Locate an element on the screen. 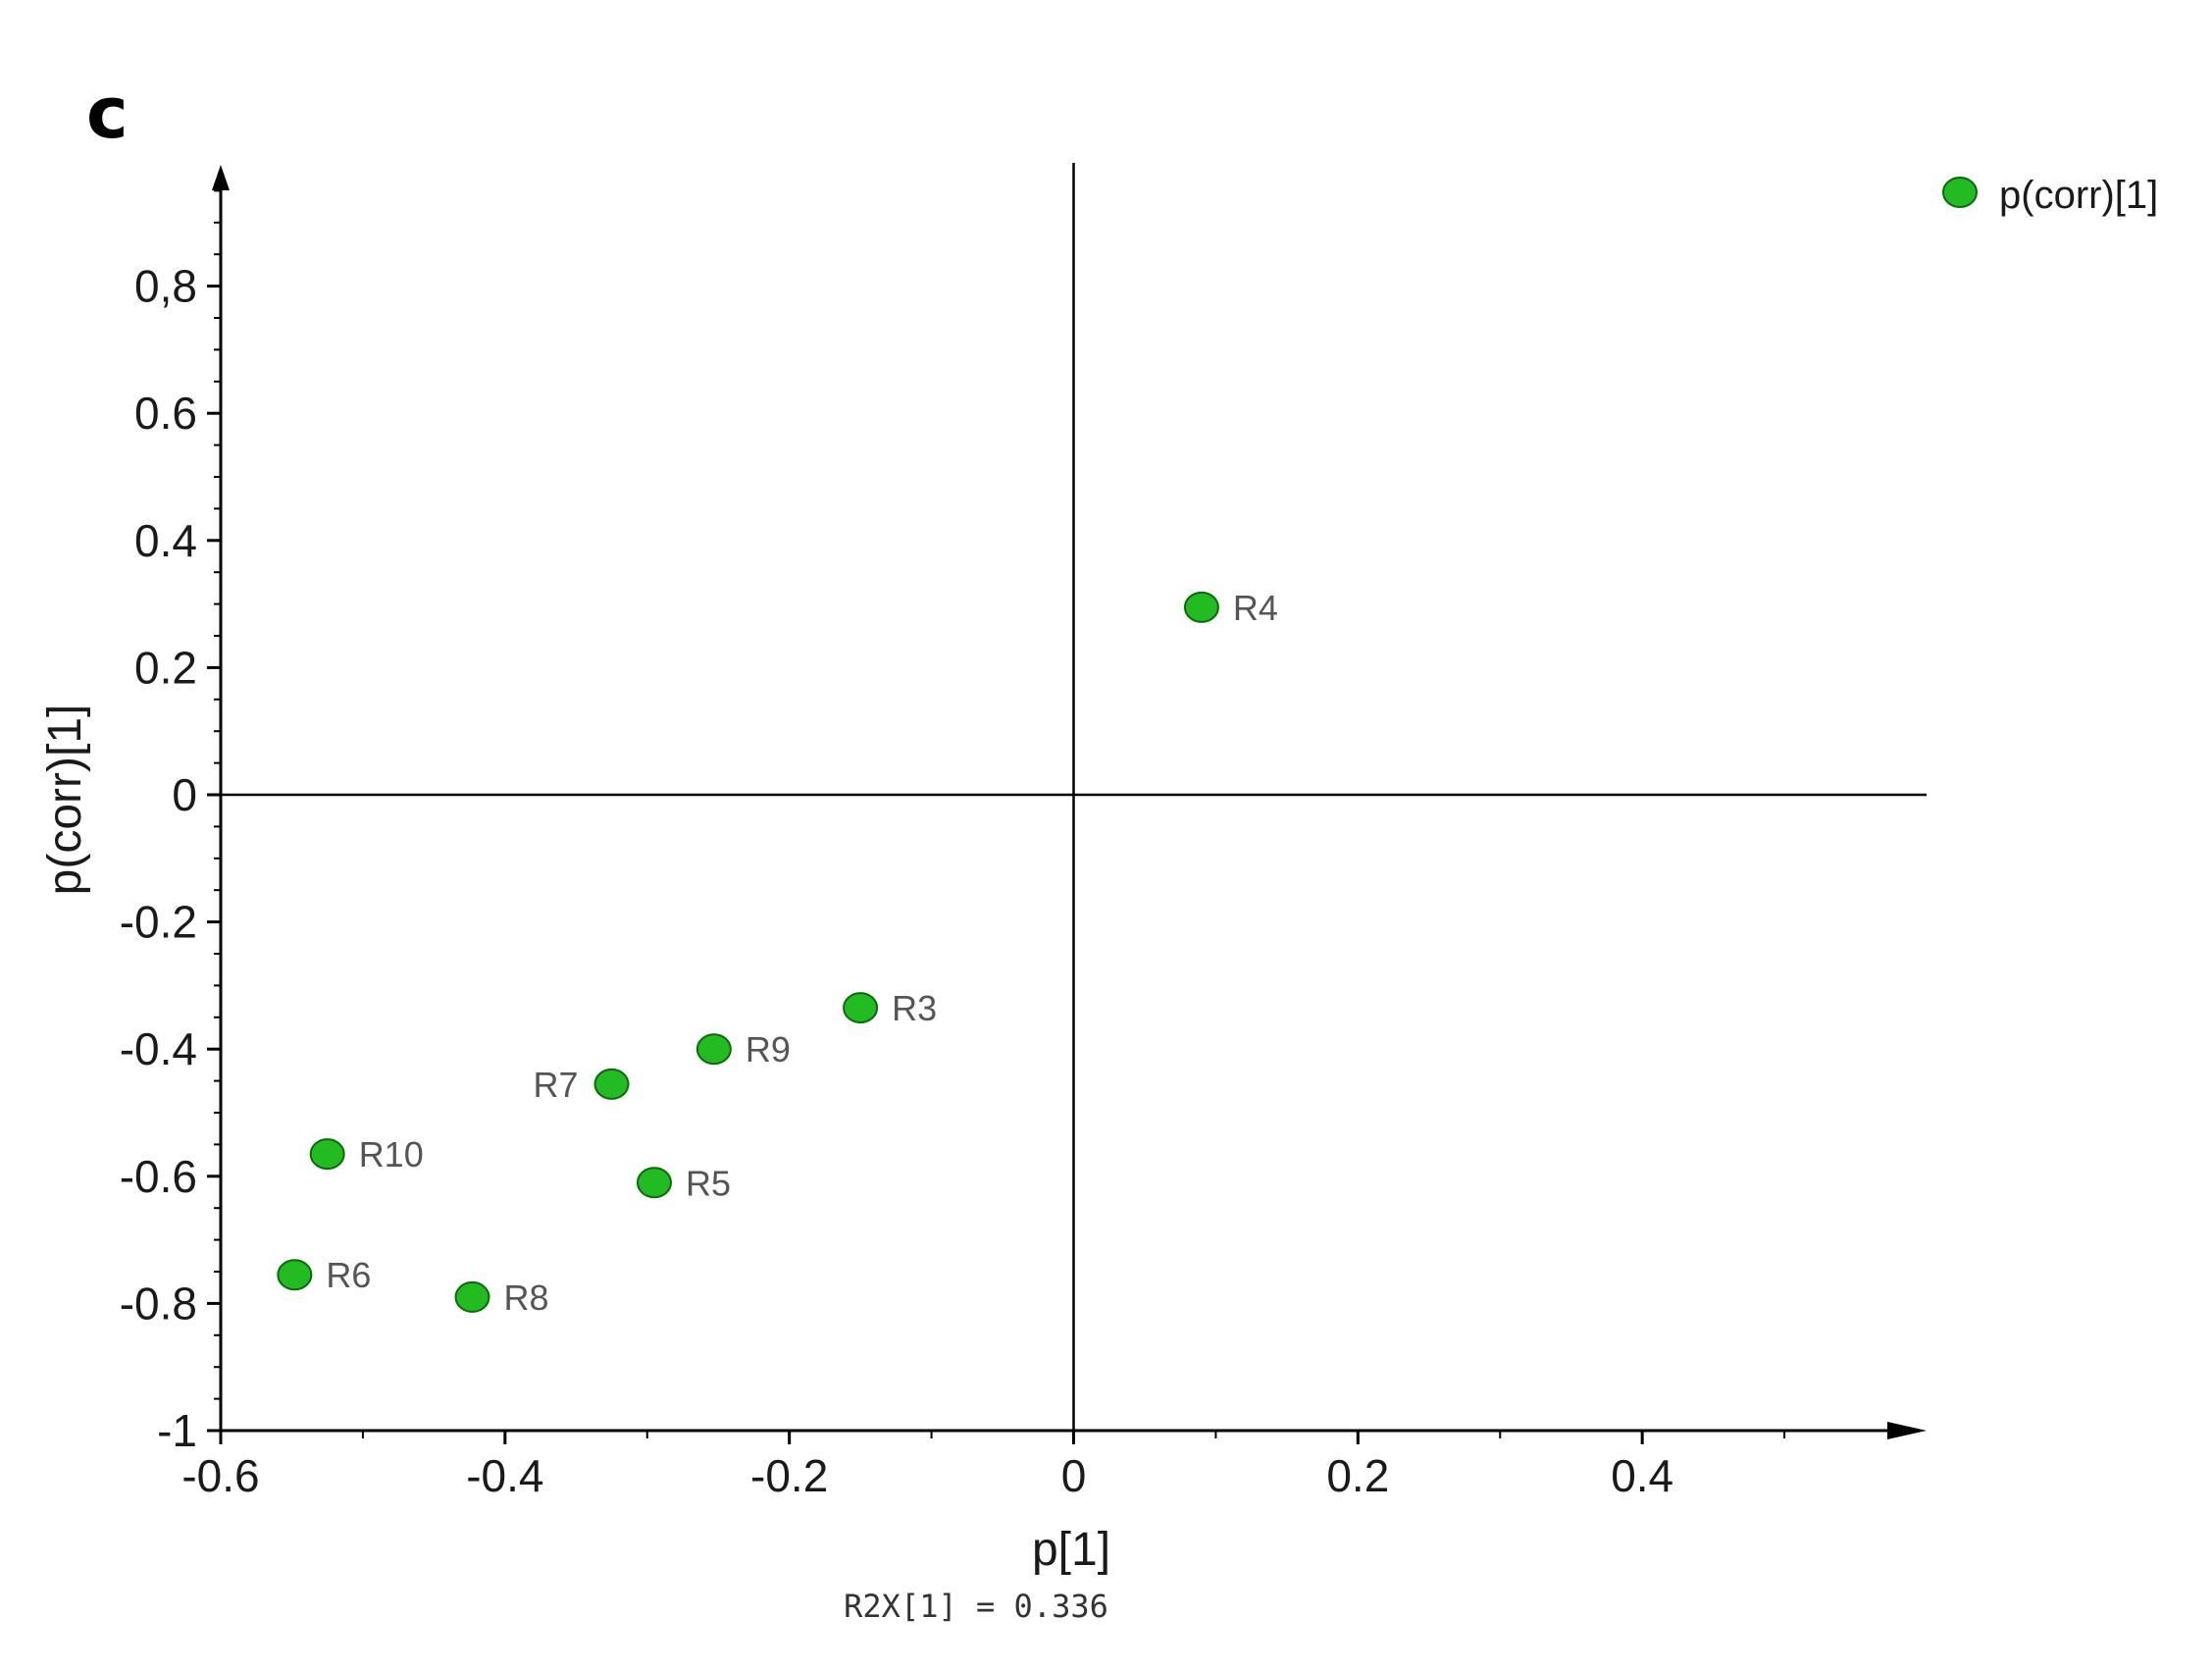  x-tick-label: 0.2 is located at coordinates (1357, 1475).